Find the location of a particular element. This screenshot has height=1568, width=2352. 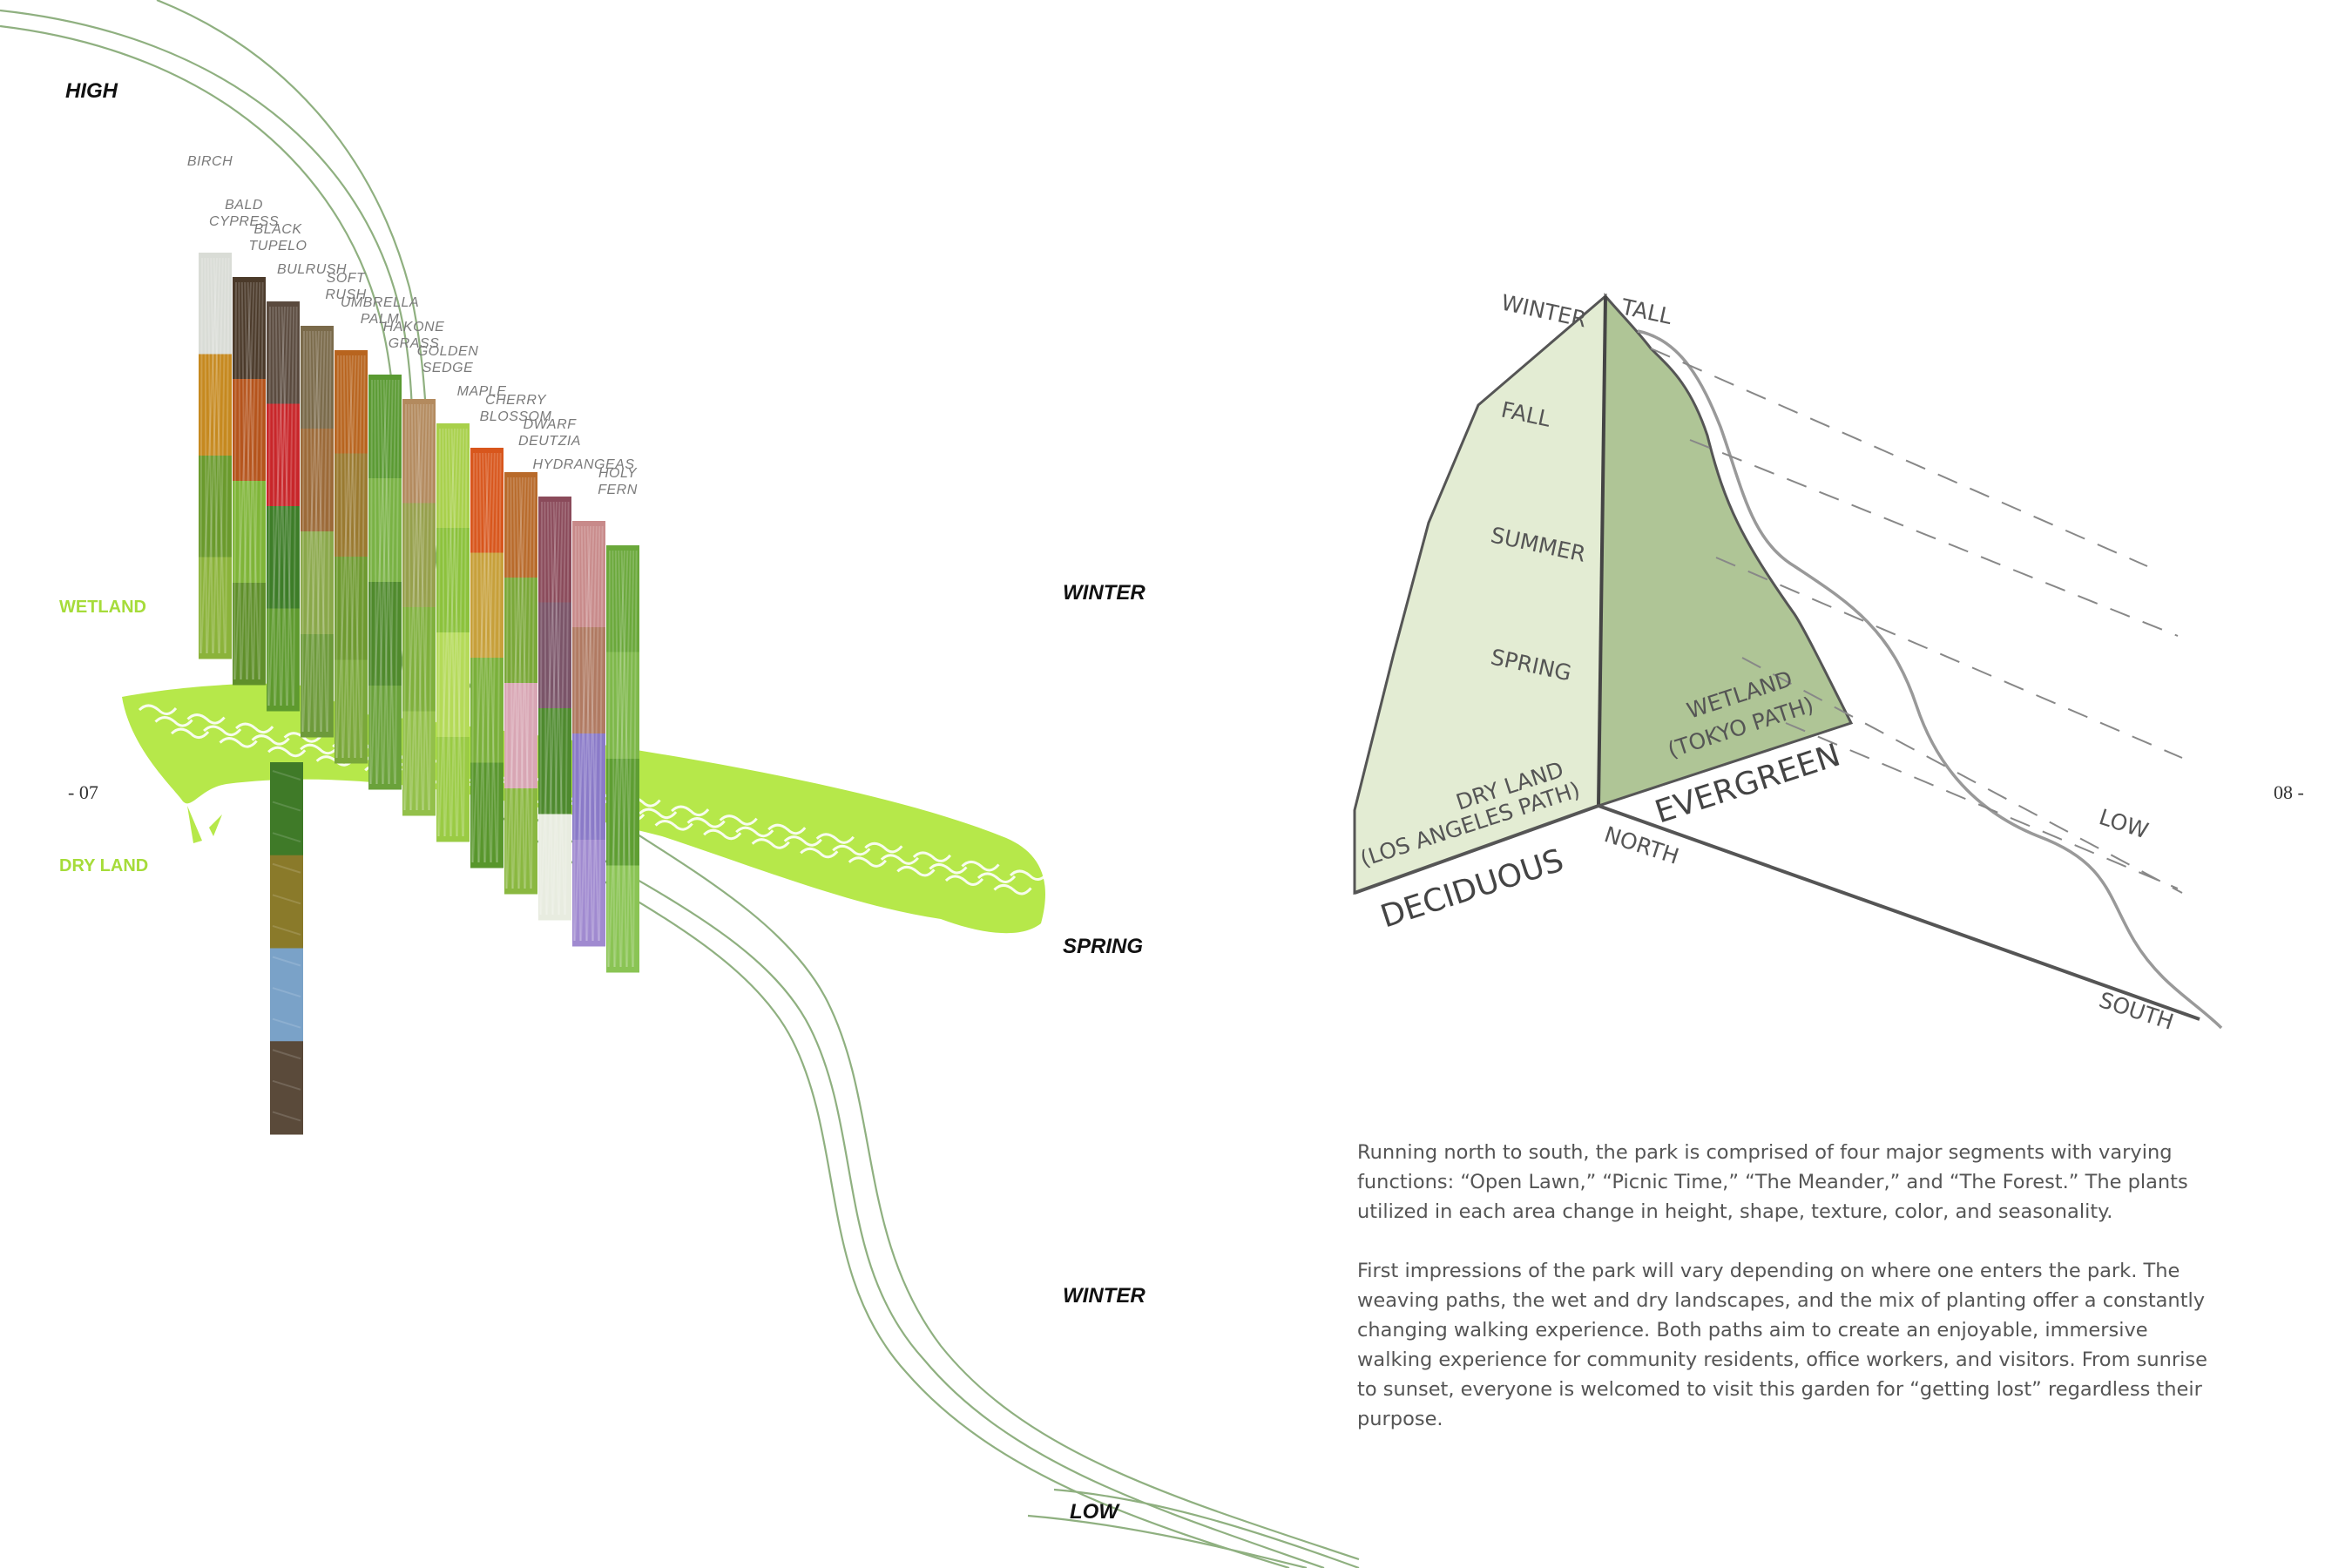

wetland-face is located at coordinates (1725, 550).